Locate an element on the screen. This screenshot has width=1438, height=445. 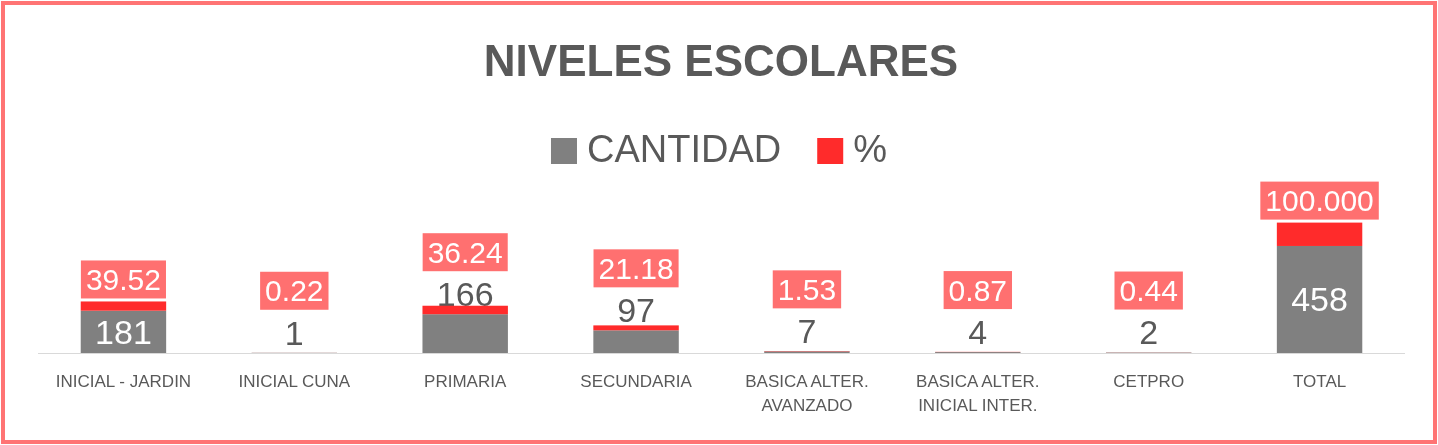
data-label: 21.18 is located at coordinates (636, 268).